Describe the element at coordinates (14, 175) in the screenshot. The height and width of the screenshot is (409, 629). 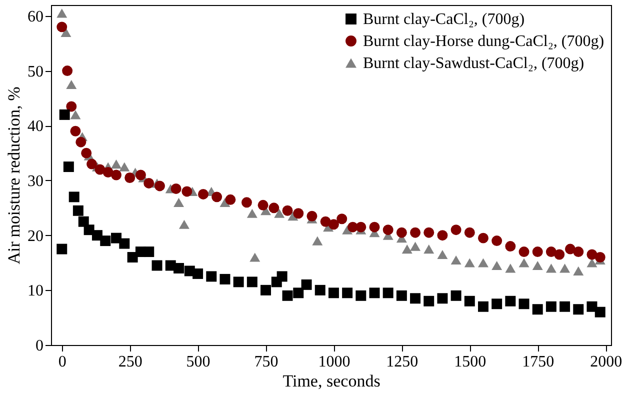
I see `y-axis-title: Air moisture reduction, %` at that location.